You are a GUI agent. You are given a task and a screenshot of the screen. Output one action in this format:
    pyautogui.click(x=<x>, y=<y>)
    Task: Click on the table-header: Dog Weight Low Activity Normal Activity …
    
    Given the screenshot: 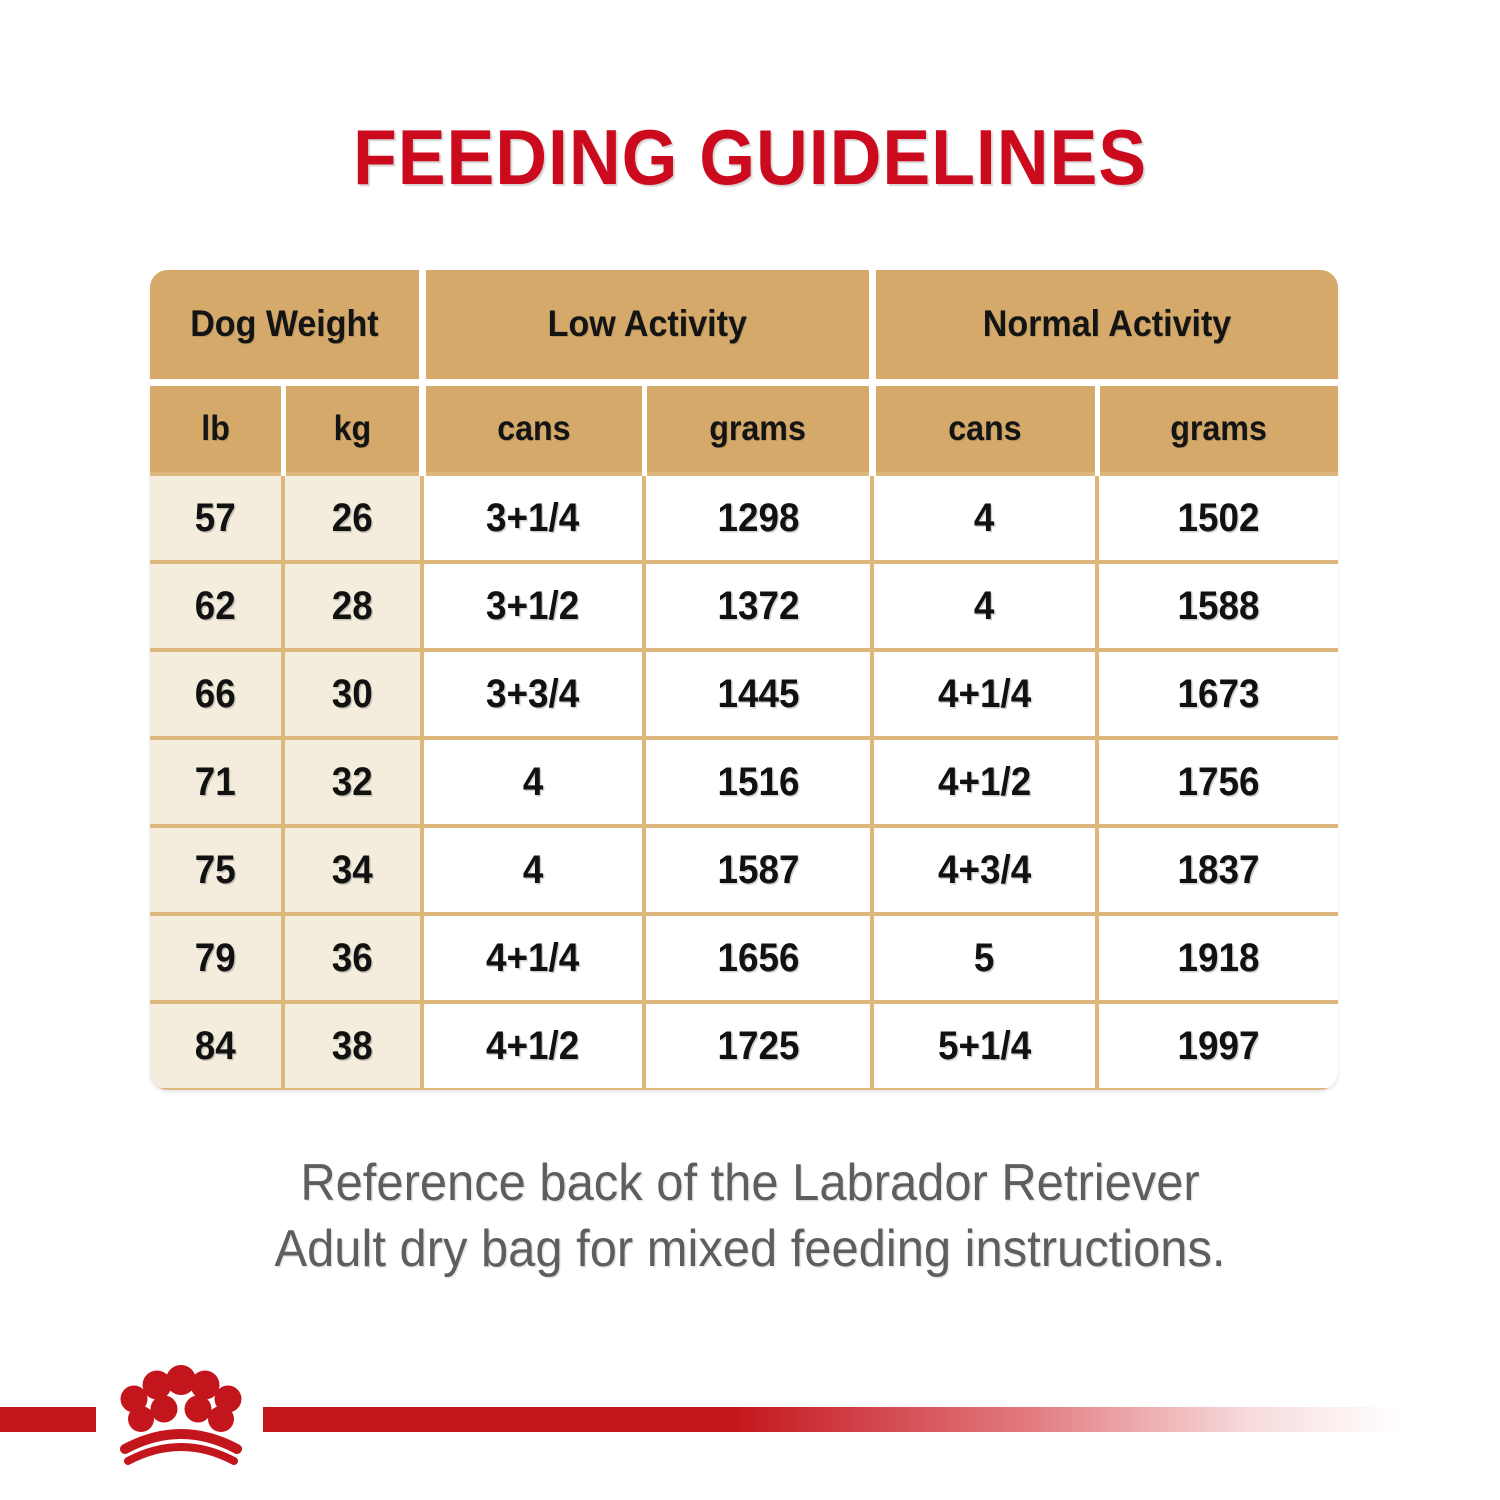 What is the action you would take?
    pyautogui.click(x=744, y=372)
    